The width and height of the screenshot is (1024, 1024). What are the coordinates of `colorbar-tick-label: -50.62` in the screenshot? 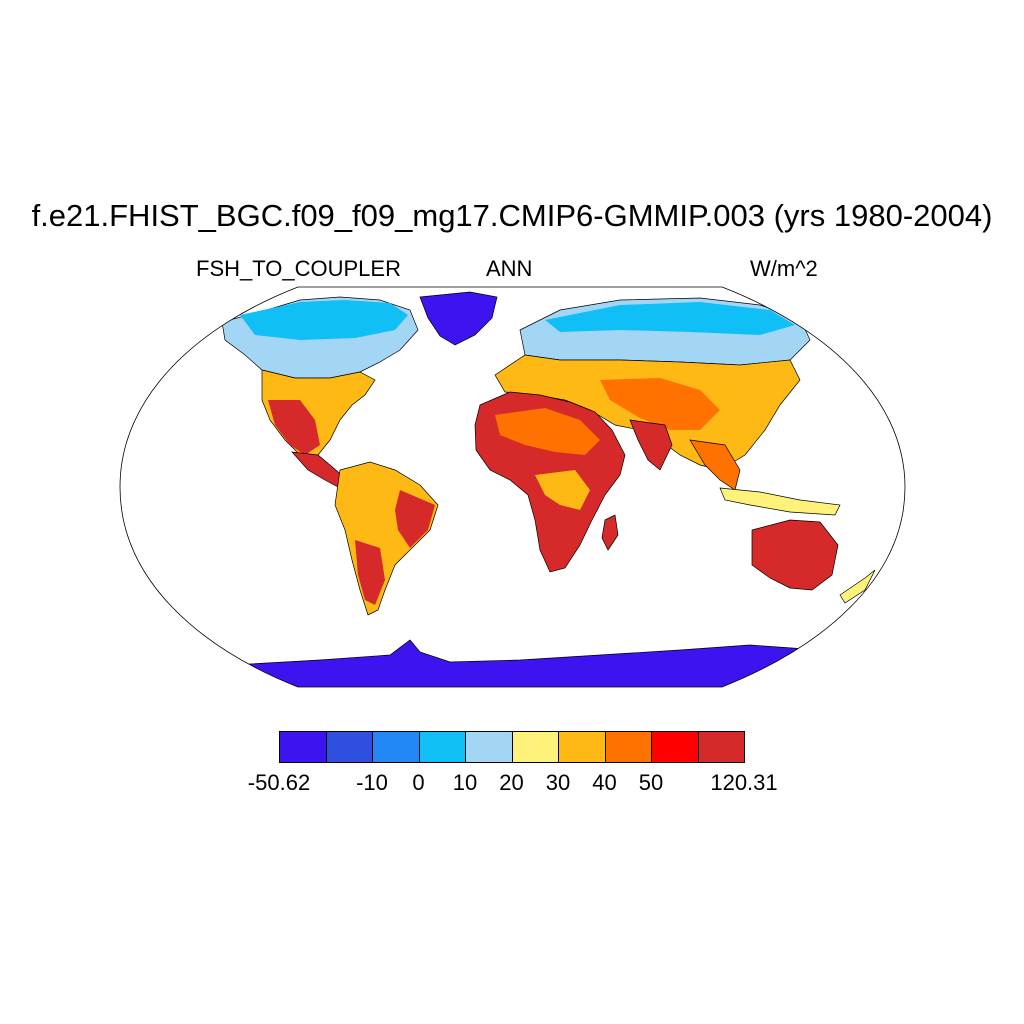 It's located at (279, 782).